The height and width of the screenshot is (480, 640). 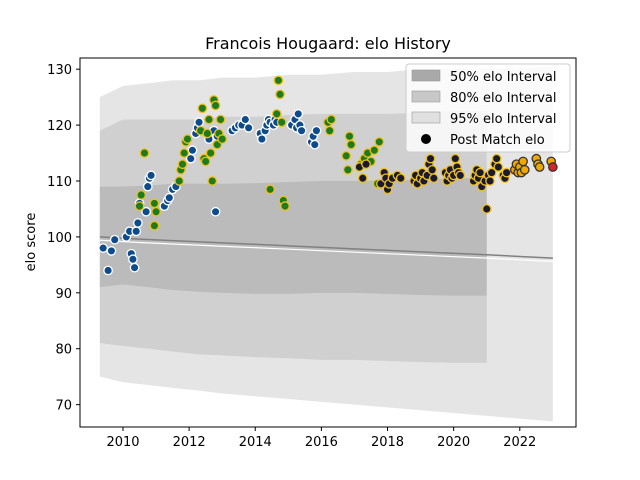 I want to click on legend-entry: 95% elo Interval, so click(x=503, y=119).